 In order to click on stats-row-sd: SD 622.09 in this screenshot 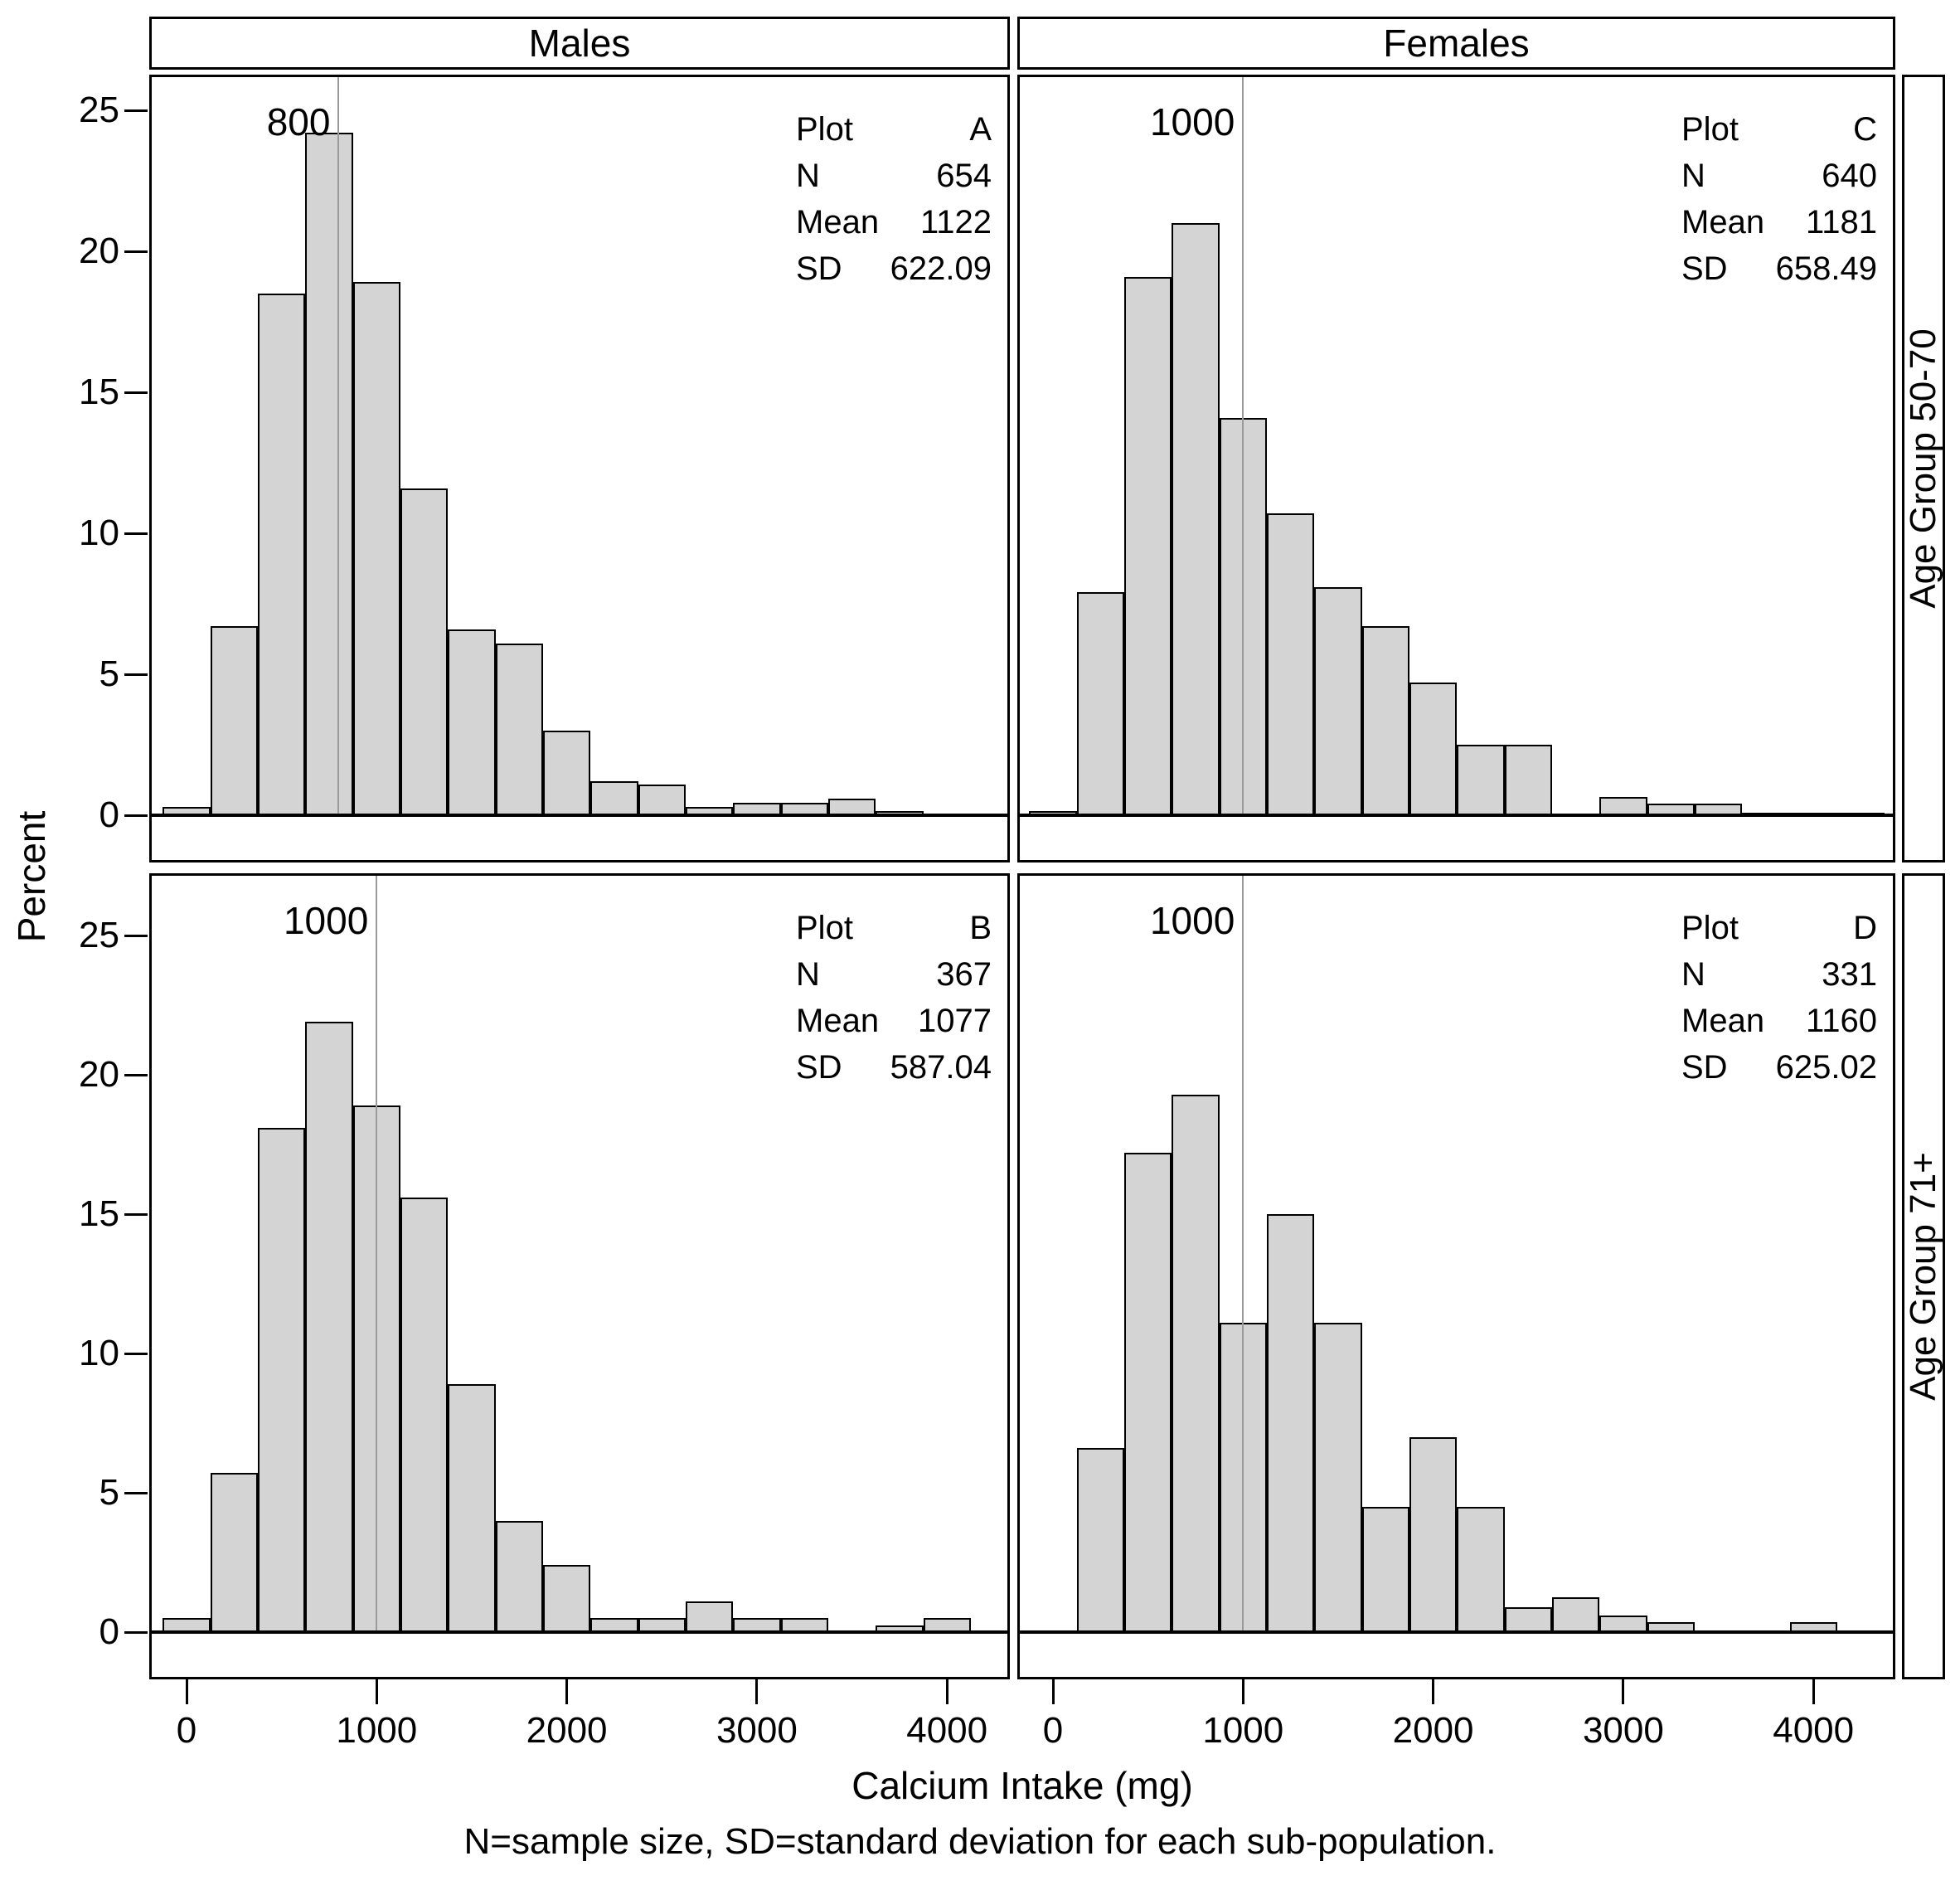, I will do `click(894, 269)`.